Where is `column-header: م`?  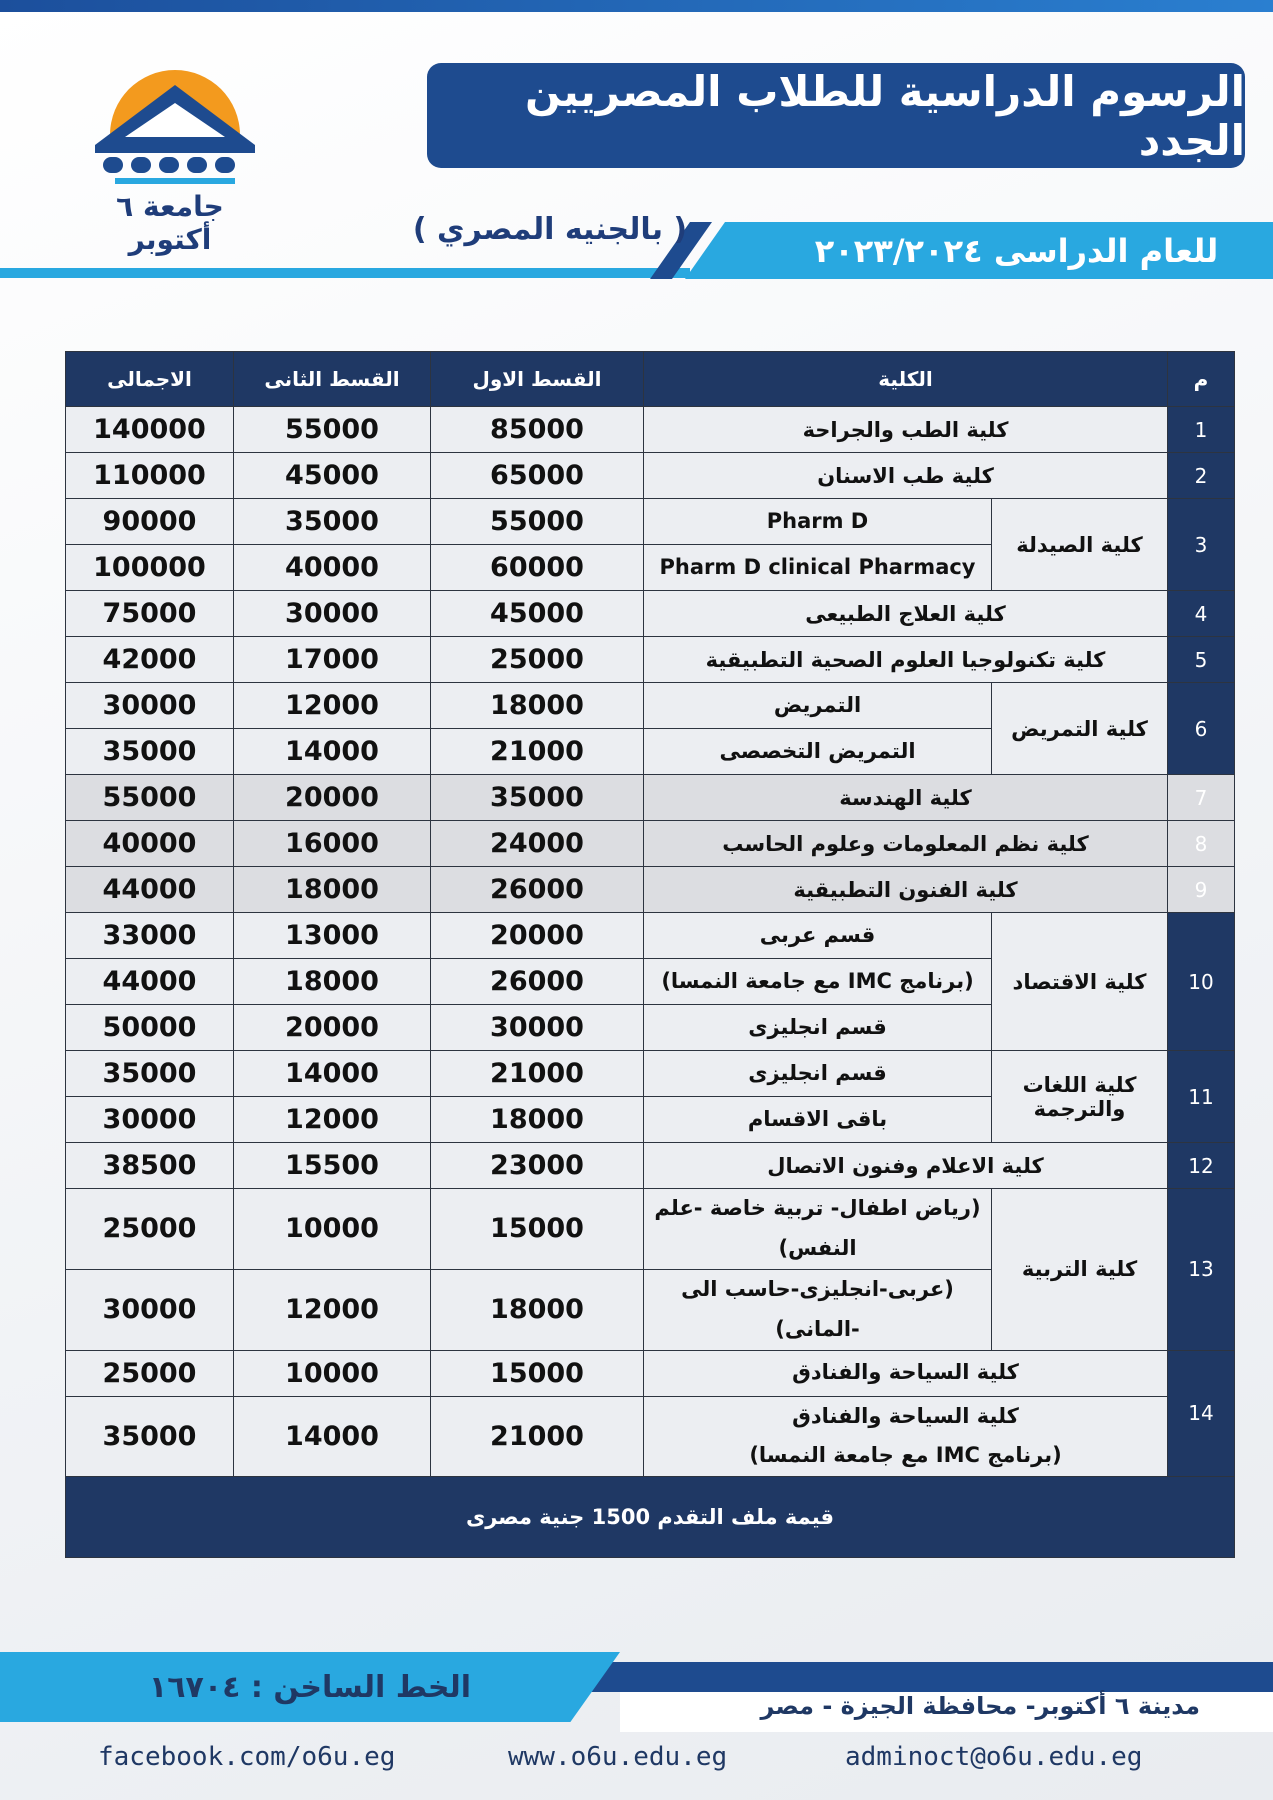
column-header: م is located at coordinates (1201, 379).